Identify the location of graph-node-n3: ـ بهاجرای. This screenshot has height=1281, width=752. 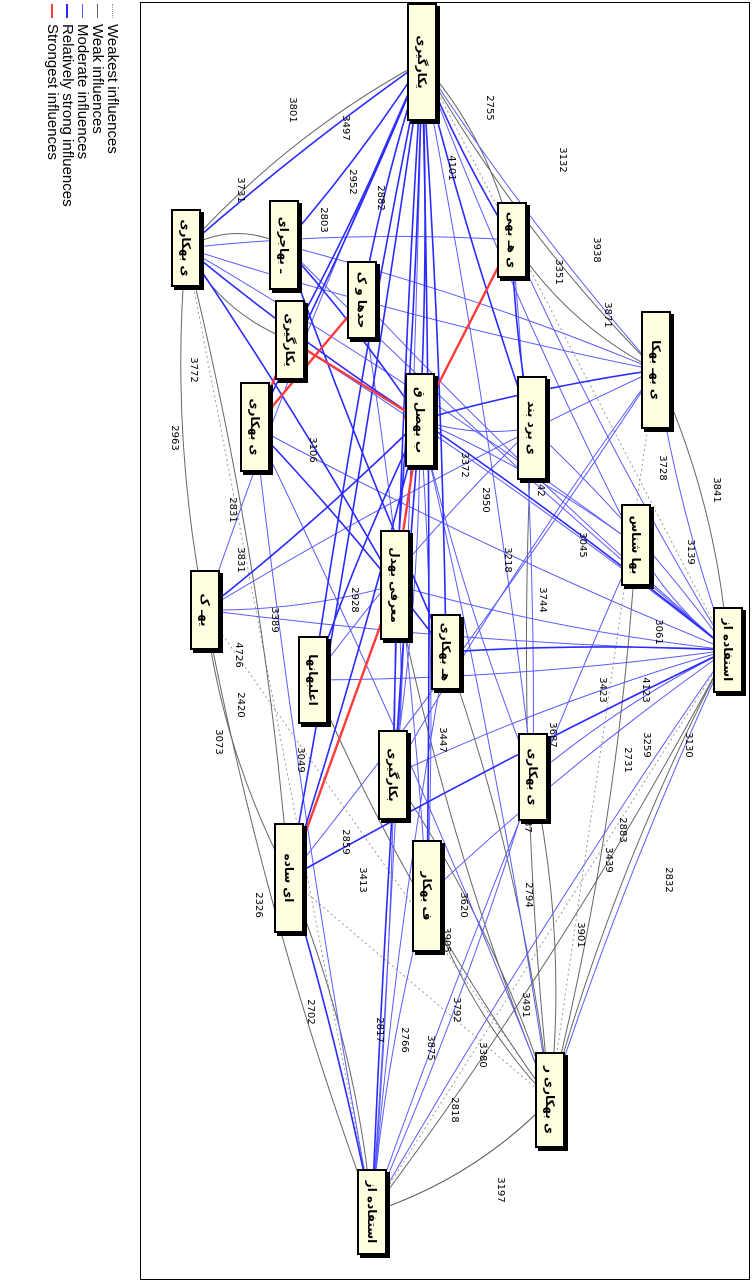
(284, 245).